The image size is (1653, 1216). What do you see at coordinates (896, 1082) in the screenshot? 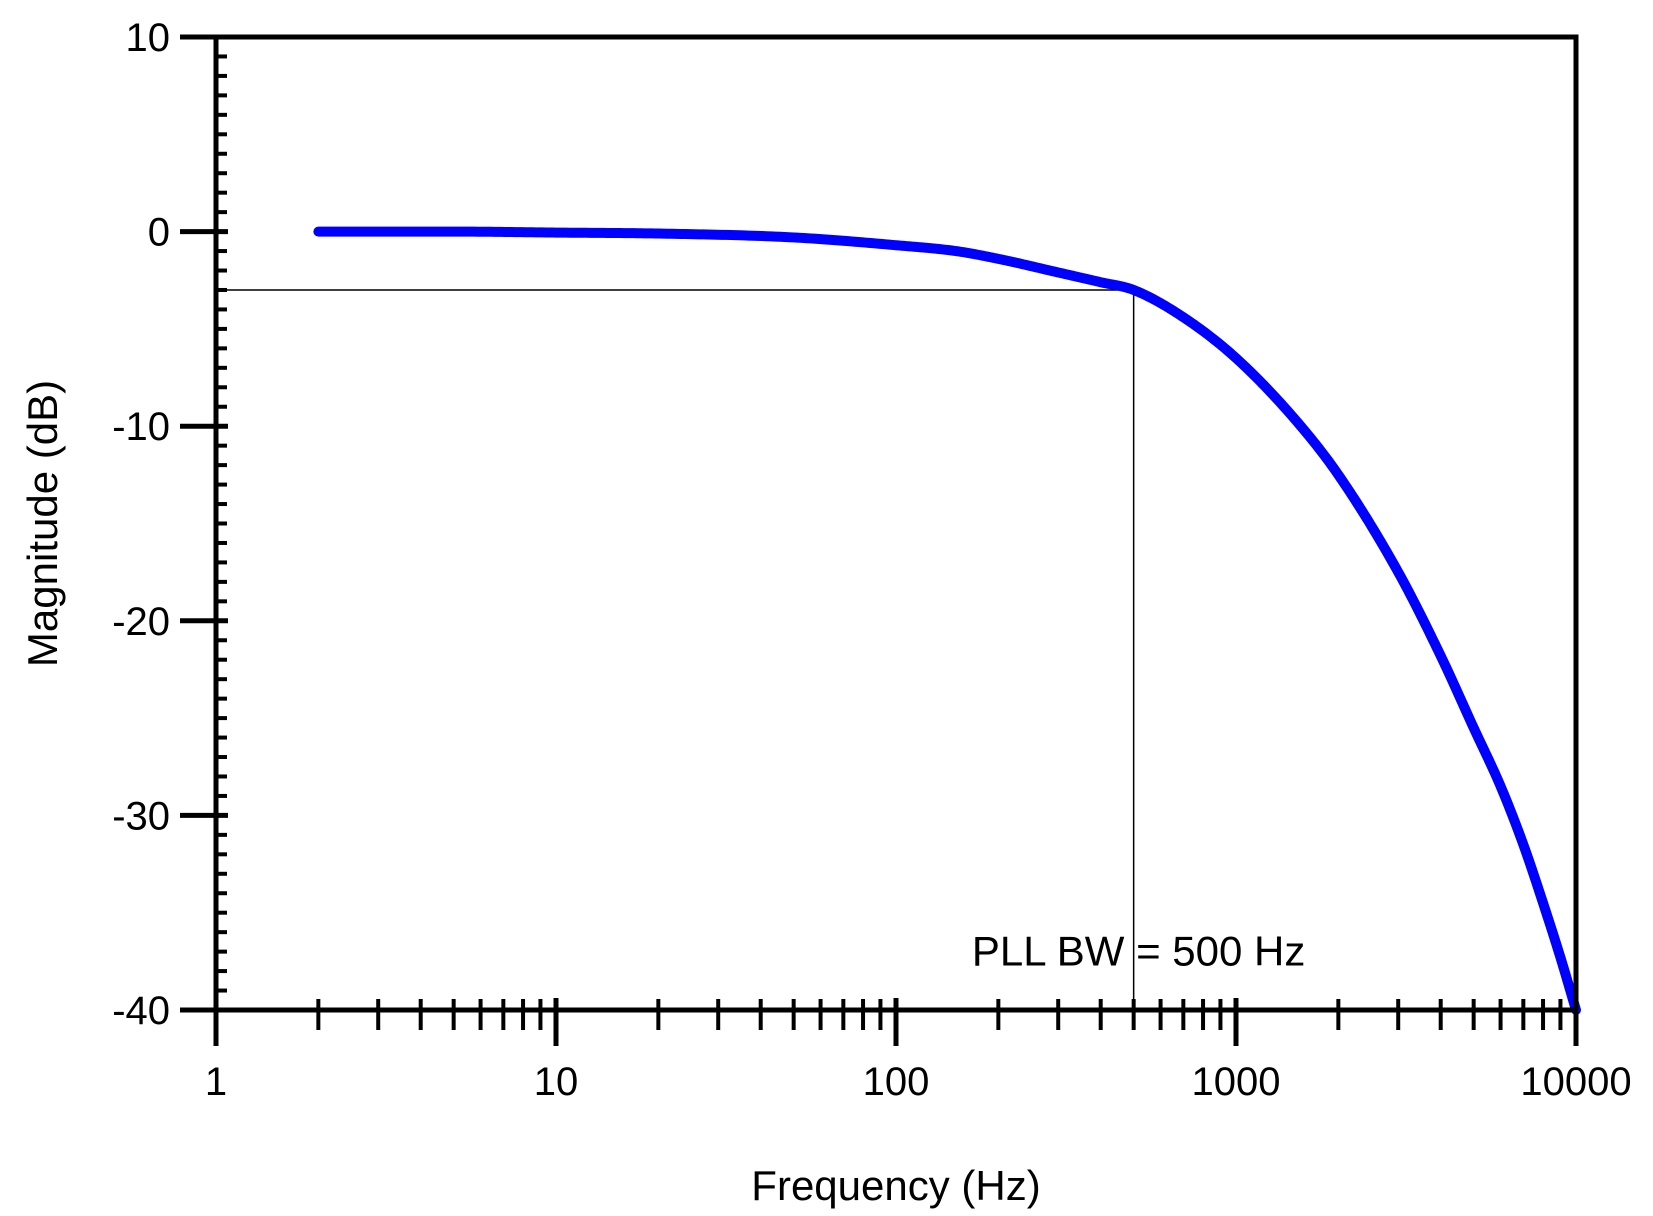
I see `x-tick-label: 100` at bounding box center [896, 1082].